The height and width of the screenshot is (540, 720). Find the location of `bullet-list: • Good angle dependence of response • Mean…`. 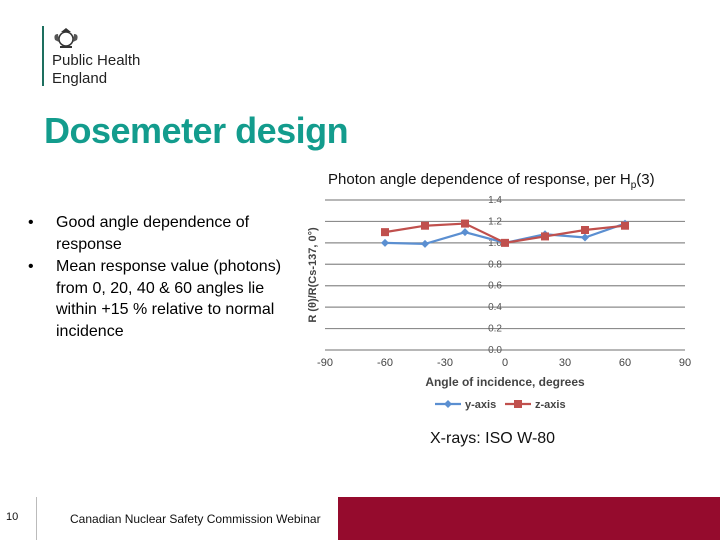

bullet-list: • Good angle dependence of response • Mean… is located at coordinates (159, 277).